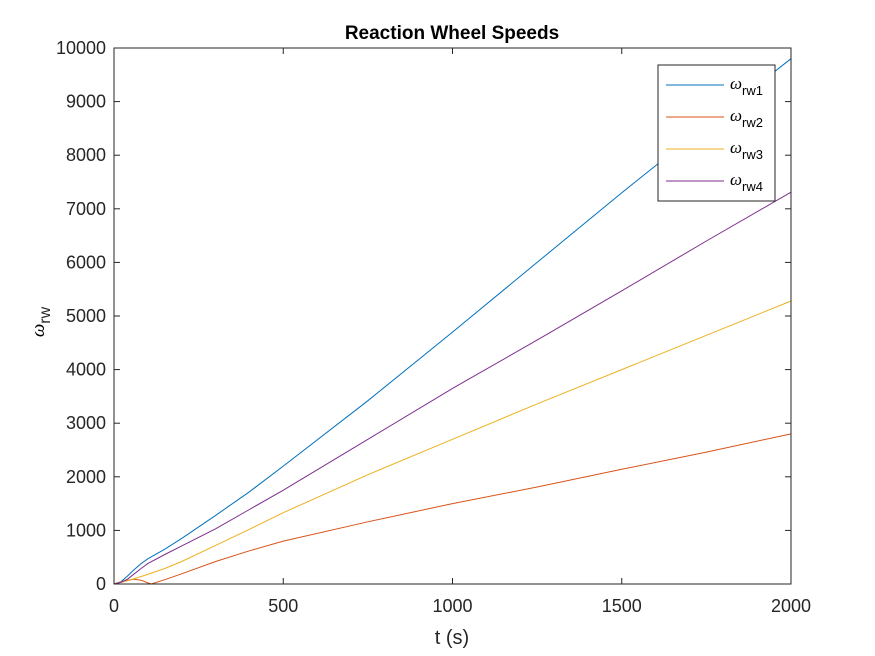  Describe the element at coordinates (45, 314) in the screenshot. I see `y-axis-label-subscript: rw` at that location.